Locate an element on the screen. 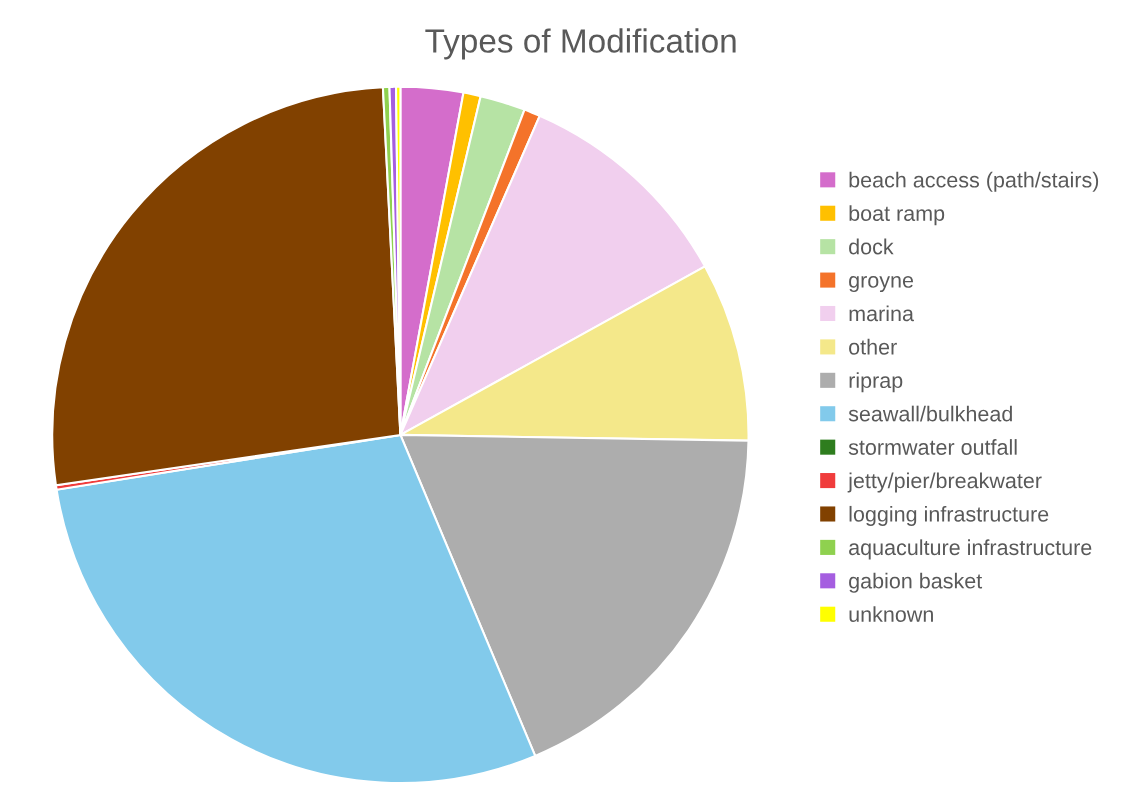 The width and height of the screenshot is (1144, 798). legend-label: riprap is located at coordinates (876, 382).